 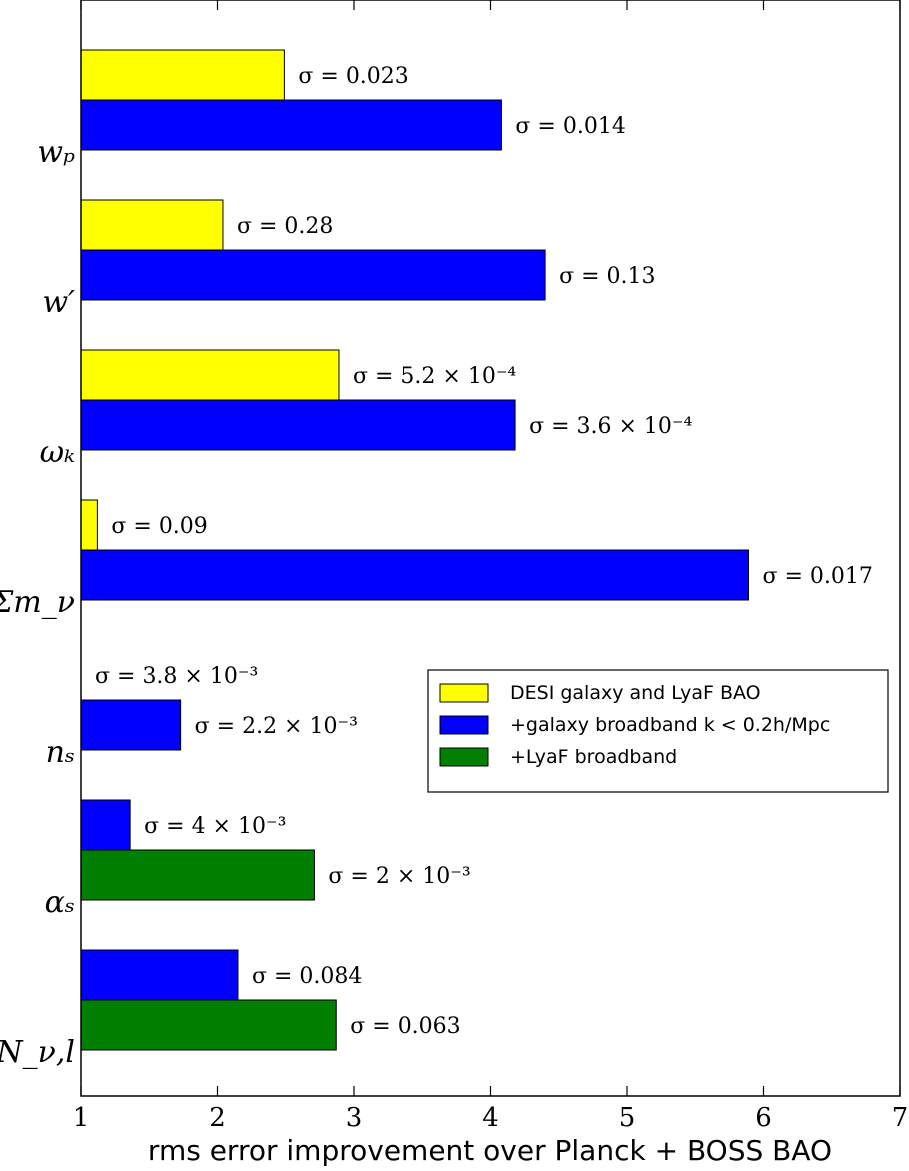 I want to click on x-tick-label: 4, so click(x=490, y=1118).